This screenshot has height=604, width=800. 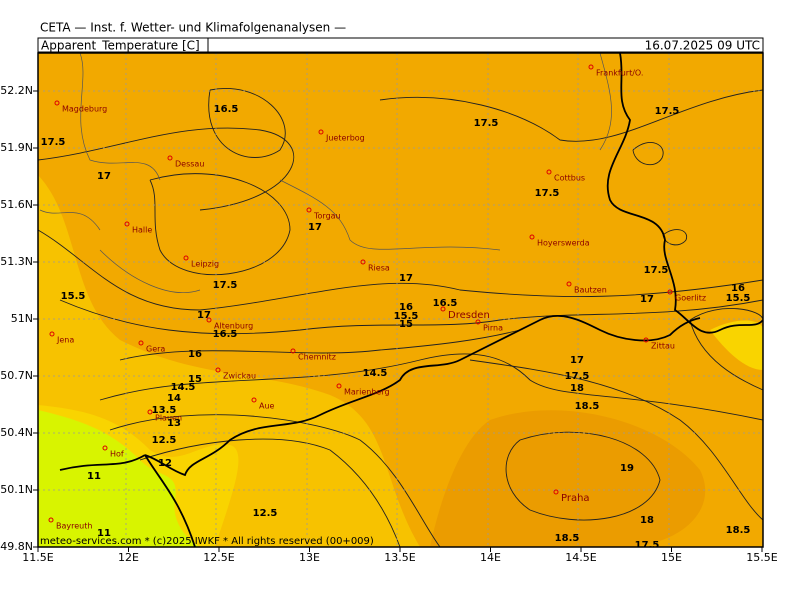 What do you see at coordinates (367, 392) in the screenshot?
I see `city-label: Marienberg` at bounding box center [367, 392].